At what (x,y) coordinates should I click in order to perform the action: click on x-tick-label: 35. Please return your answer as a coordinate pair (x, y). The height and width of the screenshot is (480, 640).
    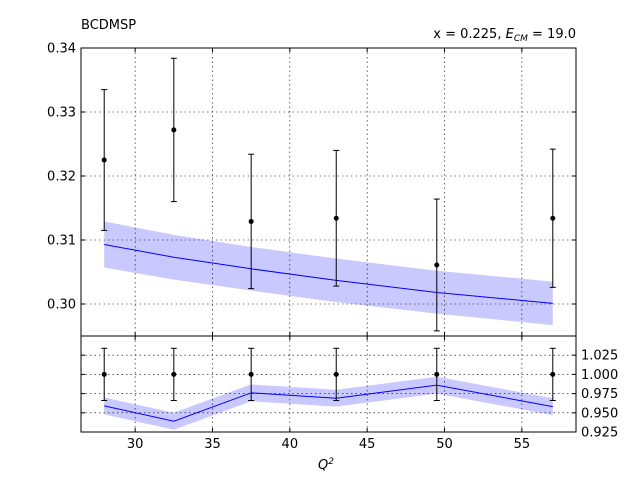
    Looking at the image, I should click on (212, 444).